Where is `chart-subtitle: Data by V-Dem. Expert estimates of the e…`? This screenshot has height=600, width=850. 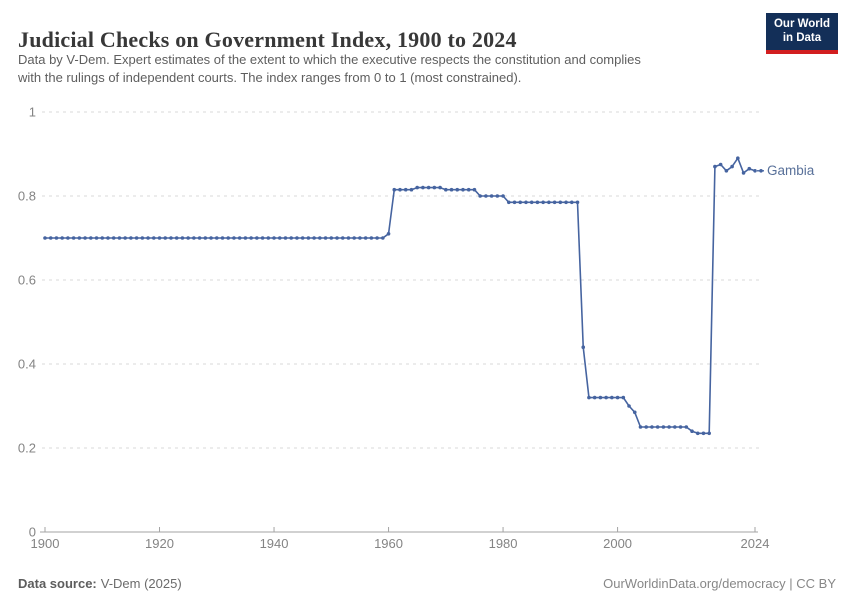 chart-subtitle: Data by V-Dem. Expert estimates of the e… is located at coordinates (383, 69).